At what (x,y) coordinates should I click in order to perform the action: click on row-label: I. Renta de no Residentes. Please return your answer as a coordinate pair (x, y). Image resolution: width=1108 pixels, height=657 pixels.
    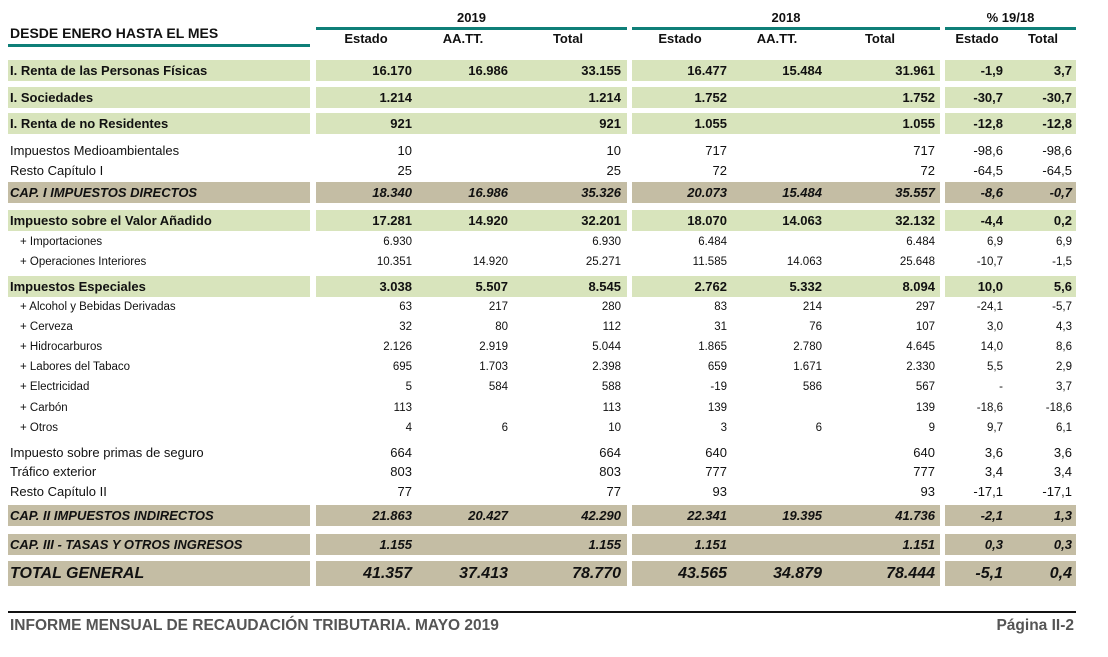
    Looking at the image, I should click on (89, 123).